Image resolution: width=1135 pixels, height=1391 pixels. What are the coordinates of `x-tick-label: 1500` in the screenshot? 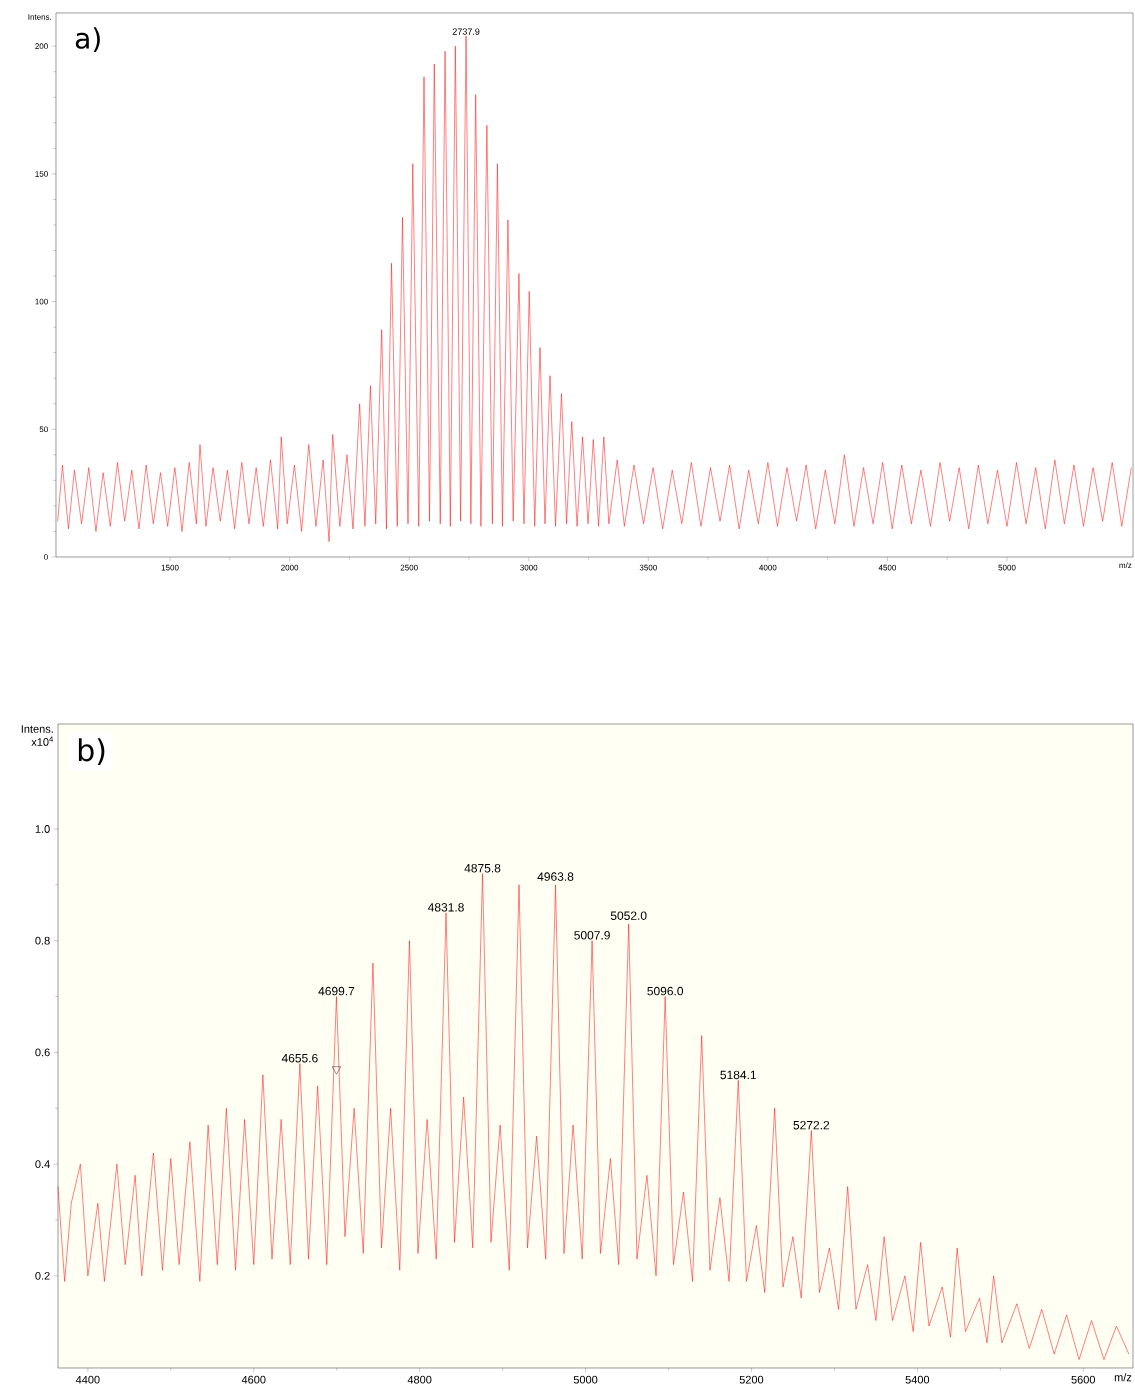 It's located at (170, 567).